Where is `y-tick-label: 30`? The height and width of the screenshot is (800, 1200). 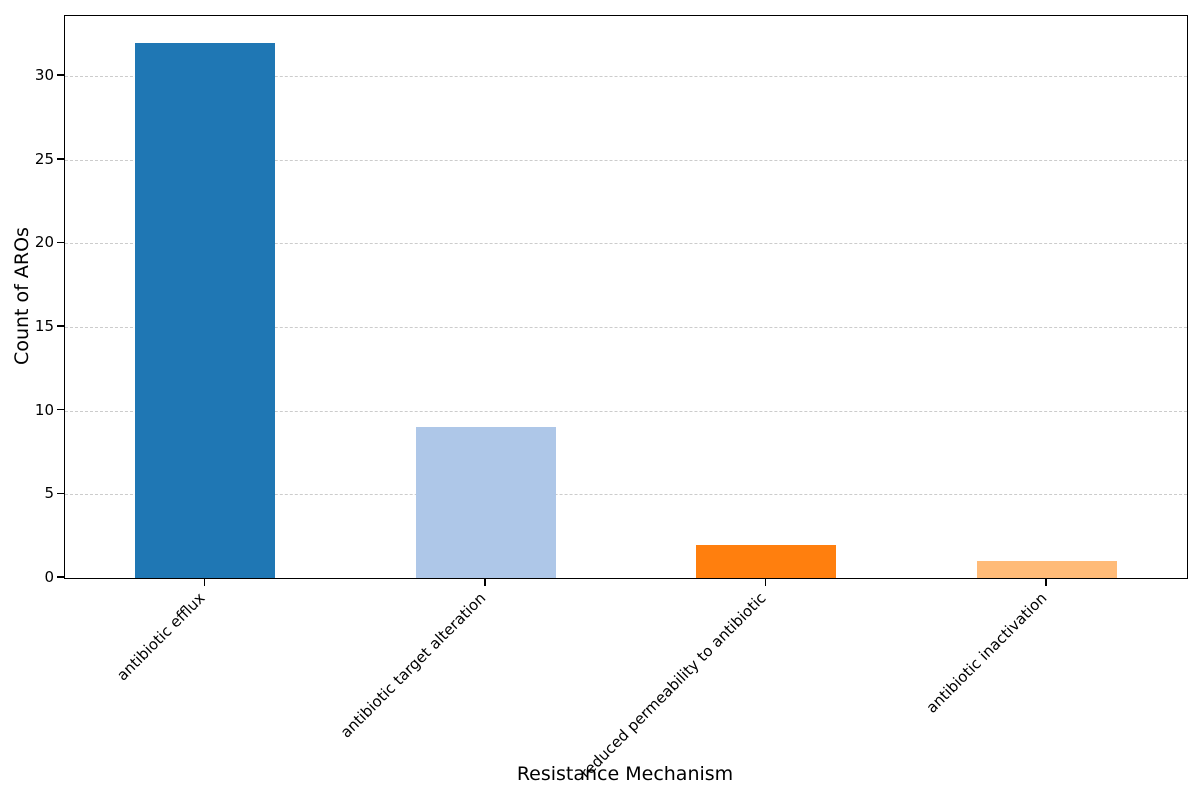 y-tick-label: 30 is located at coordinates (44, 75).